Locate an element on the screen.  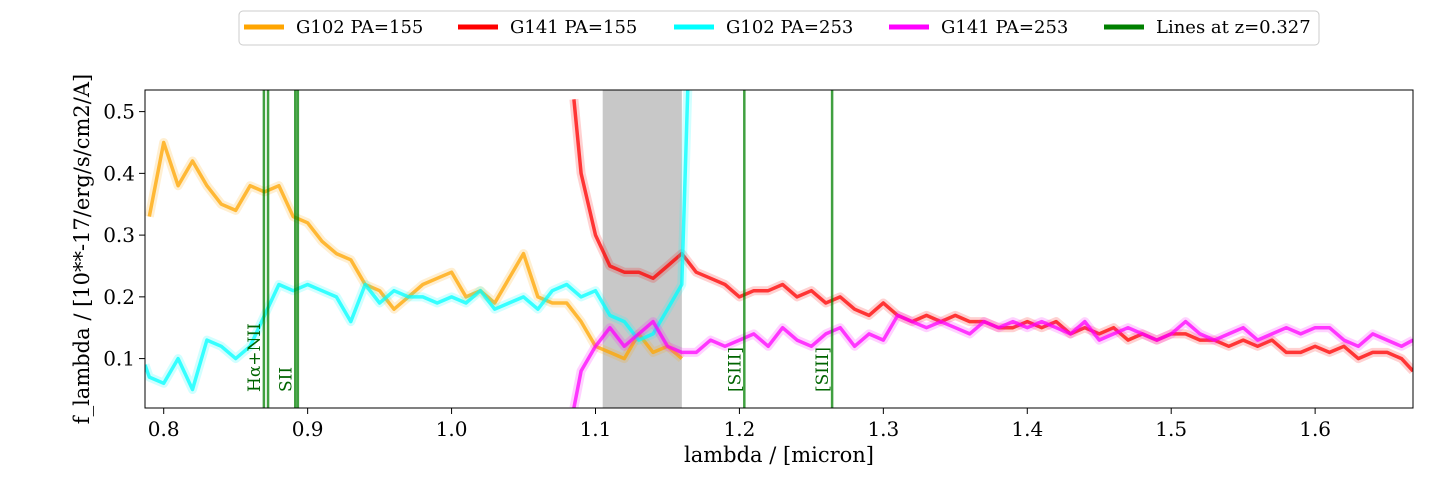
emission-line-label: Hα+NII is located at coordinates (255, 357).